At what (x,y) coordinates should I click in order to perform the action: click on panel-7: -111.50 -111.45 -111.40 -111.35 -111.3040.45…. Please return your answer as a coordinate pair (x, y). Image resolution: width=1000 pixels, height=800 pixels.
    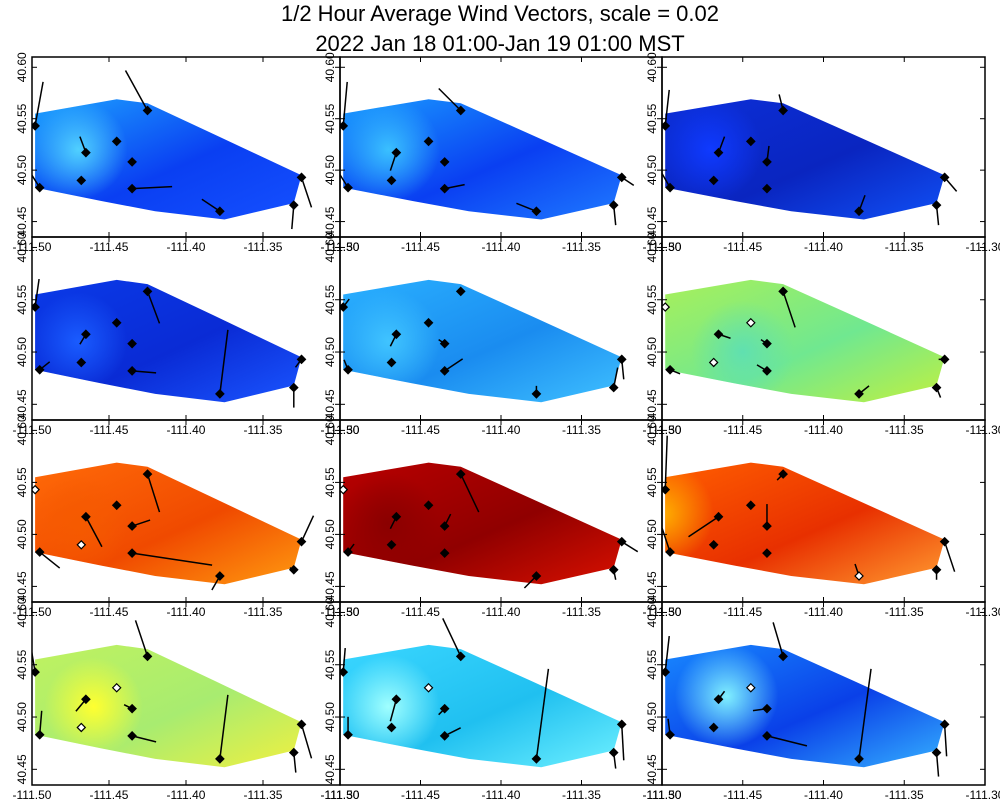
    Looking at the image, I should click on (186, 517).